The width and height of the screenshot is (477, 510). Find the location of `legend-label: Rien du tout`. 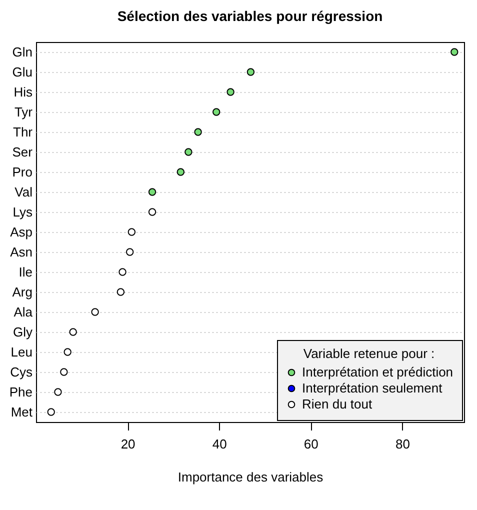

legend-label: Rien du tout is located at coordinates (337, 404).